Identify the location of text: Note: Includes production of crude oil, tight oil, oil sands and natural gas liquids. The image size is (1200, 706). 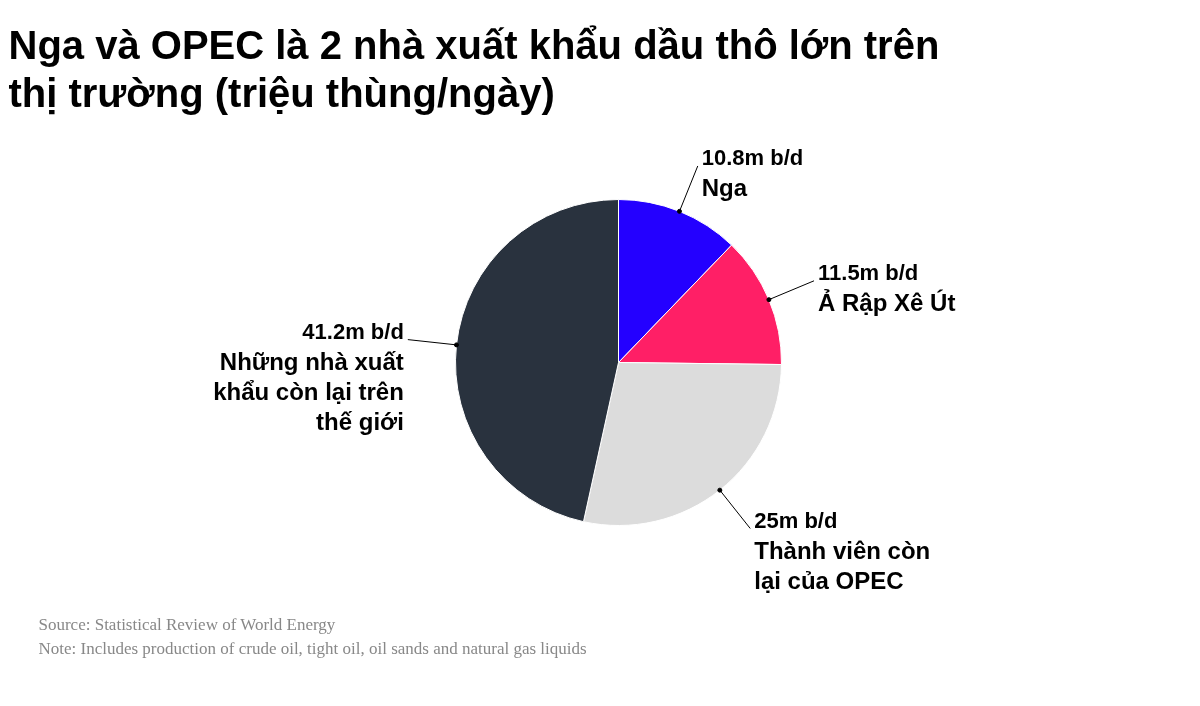
(312, 648).